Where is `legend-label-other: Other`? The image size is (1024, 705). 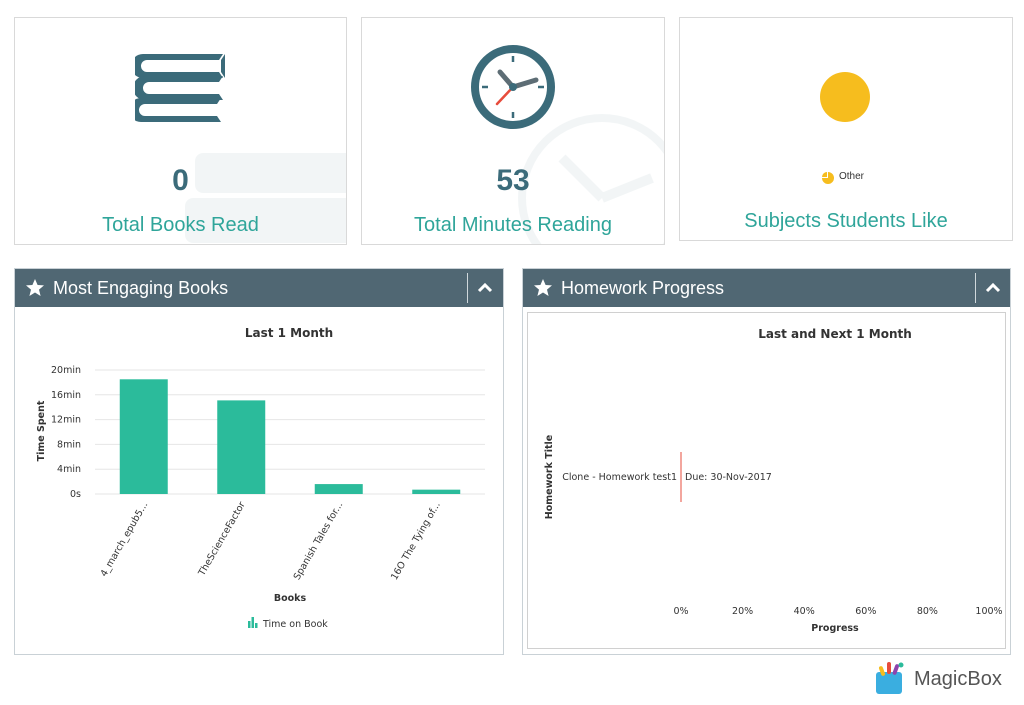
legend-label-other: Other is located at coordinates (852, 176).